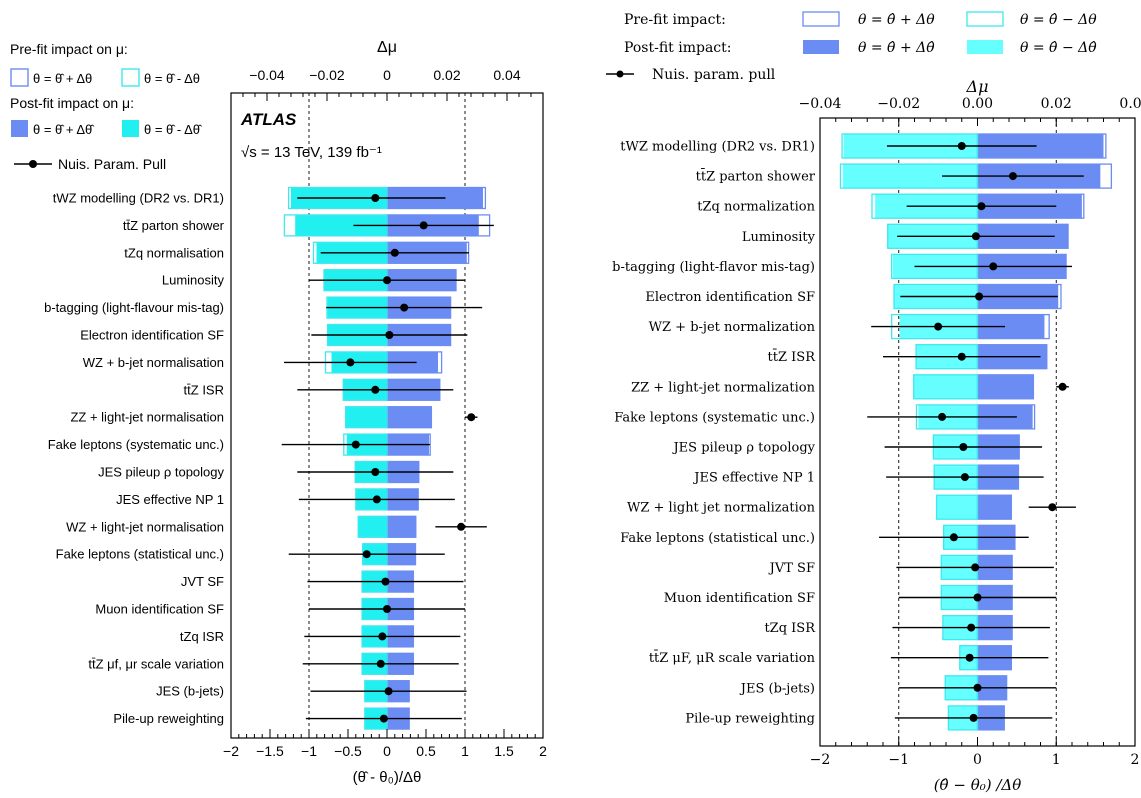 The image size is (1141, 798). Describe the element at coordinates (1058, 20) in the screenshot. I see `legend-prefit-minus: θ = θ̂ − Δθ` at that location.